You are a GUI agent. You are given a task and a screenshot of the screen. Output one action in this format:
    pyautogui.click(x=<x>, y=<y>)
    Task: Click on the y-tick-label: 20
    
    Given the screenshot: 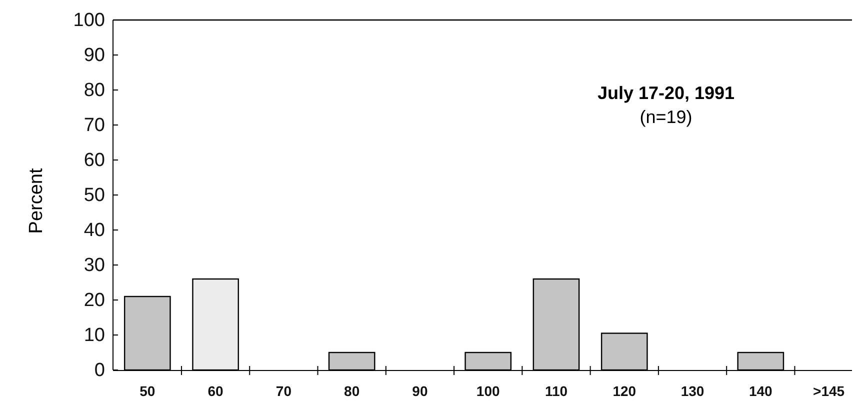 What is the action you would take?
    pyautogui.click(x=94, y=301)
    